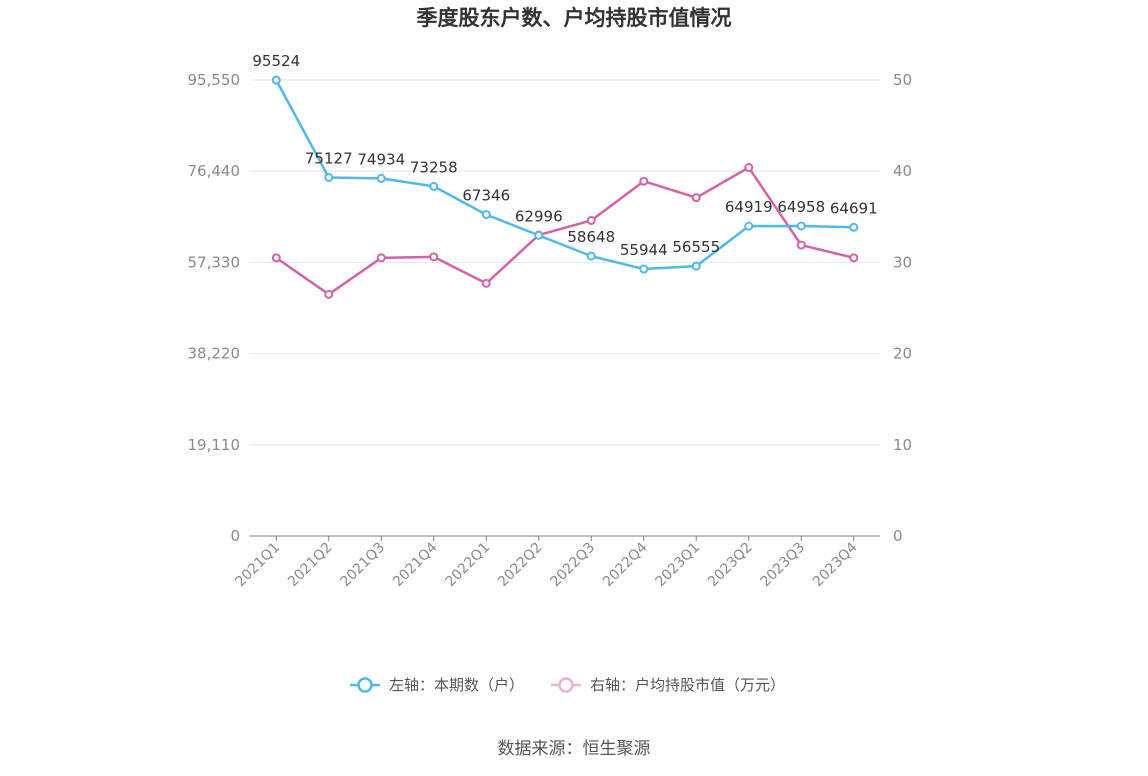 The height and width of the screenshot is (776, 1148). I want to click on x-tick-label: 2021Q4, so click(415, 564).